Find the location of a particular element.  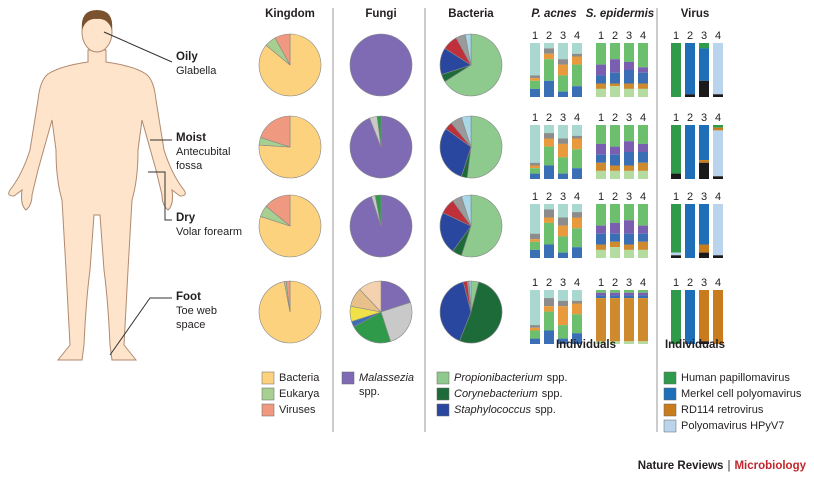

panel-title: Bacteria is located at coordinates (471, 14).